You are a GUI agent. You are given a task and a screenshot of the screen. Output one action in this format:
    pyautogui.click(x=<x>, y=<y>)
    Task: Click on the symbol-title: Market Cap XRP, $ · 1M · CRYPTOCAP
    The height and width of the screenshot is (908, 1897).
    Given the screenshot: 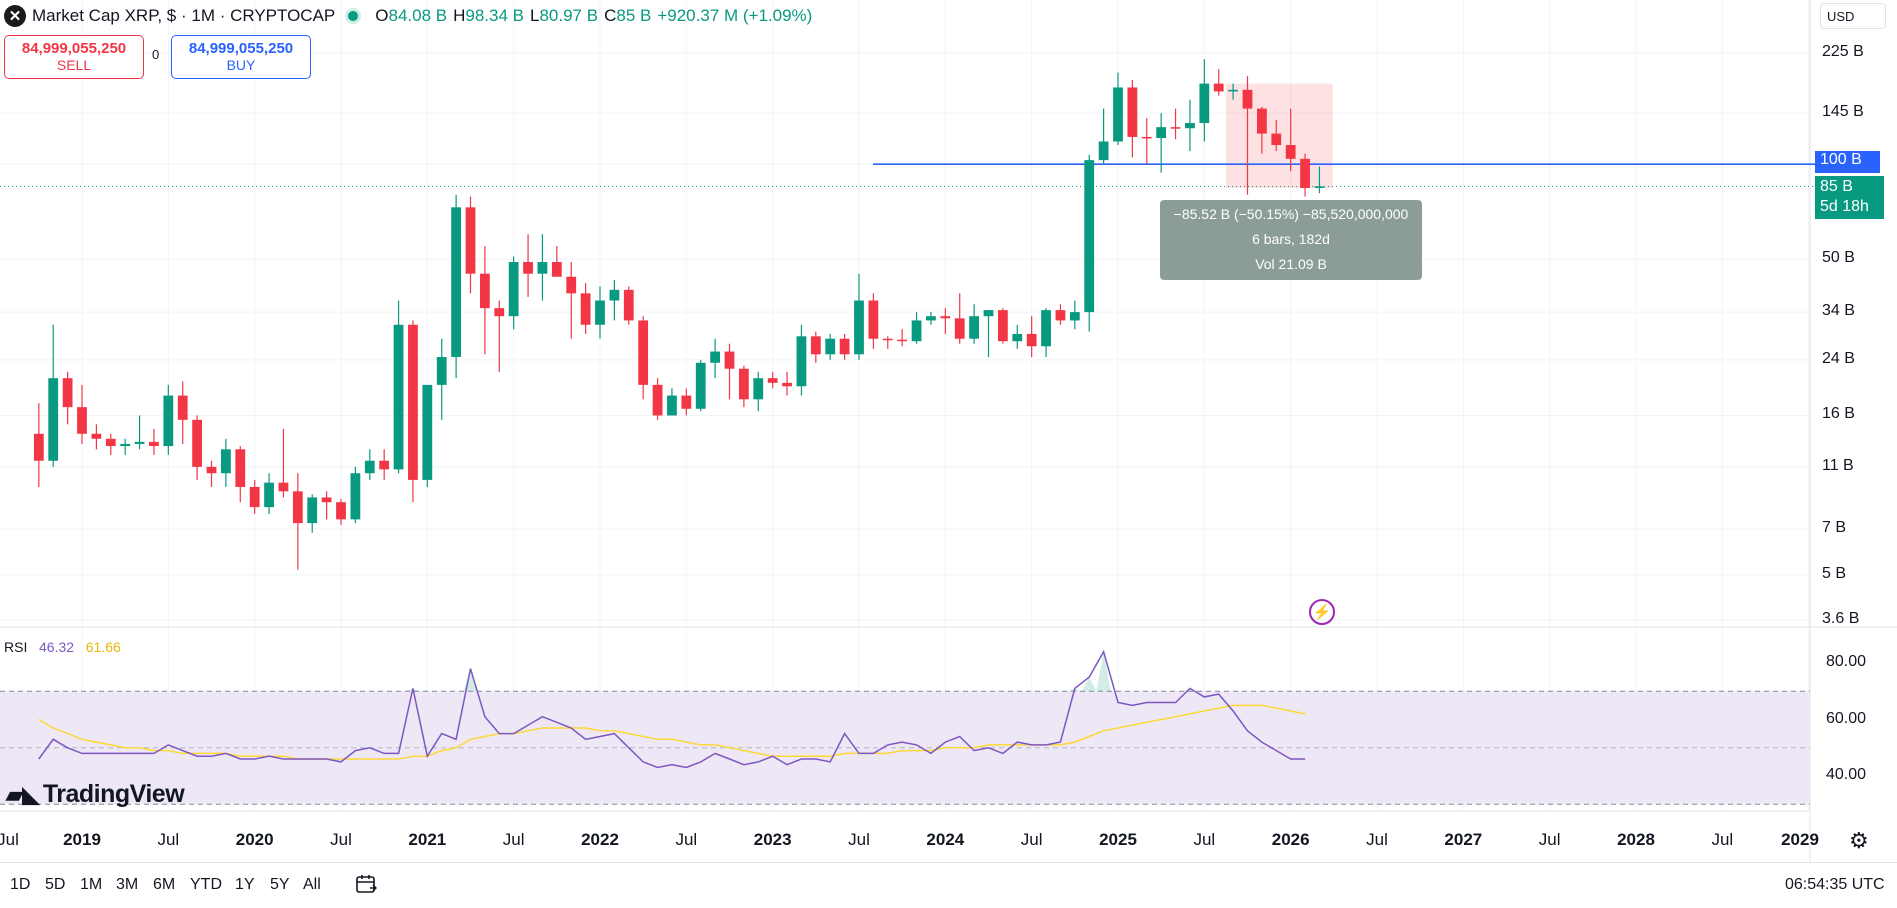 What is the action you would take?
    pyautogui.click(x=184, y=15)
    